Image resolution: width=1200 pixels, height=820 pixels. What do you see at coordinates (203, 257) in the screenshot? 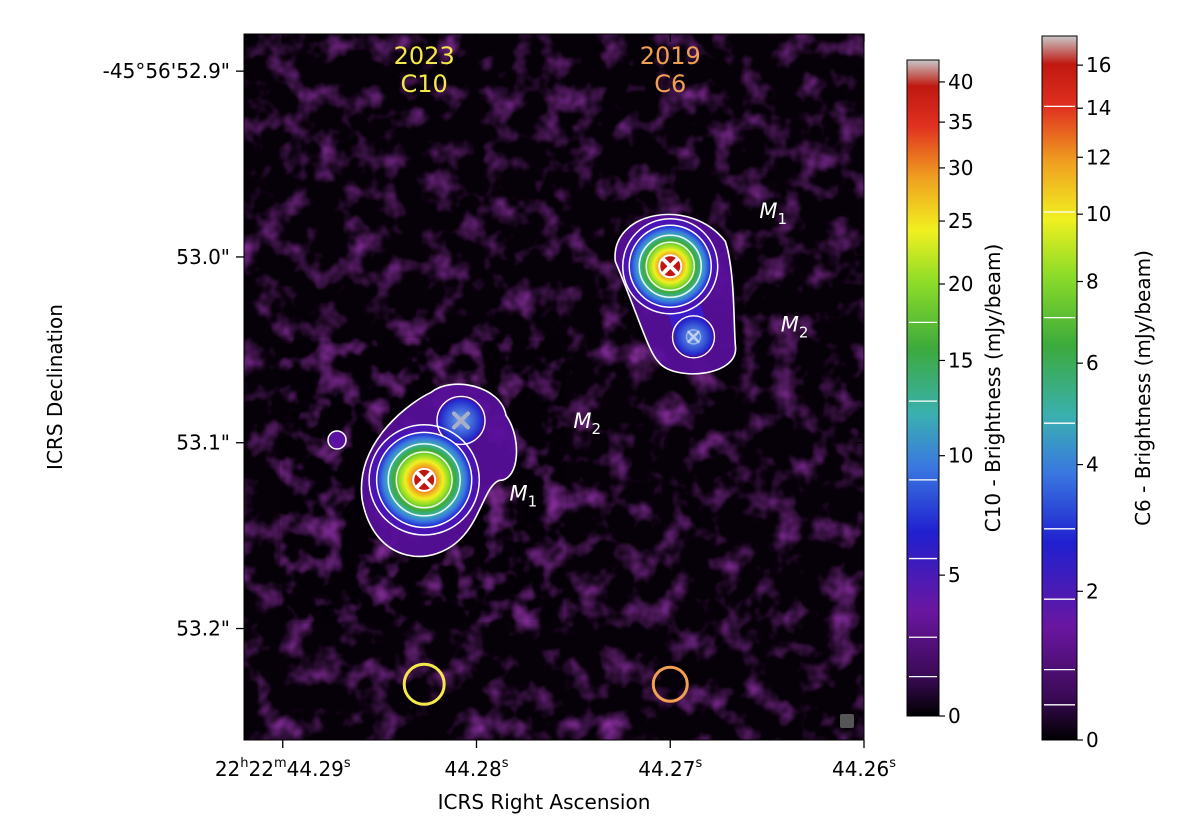
I see `y-tick-label: 53.0"` at bounding box center [203, 257].